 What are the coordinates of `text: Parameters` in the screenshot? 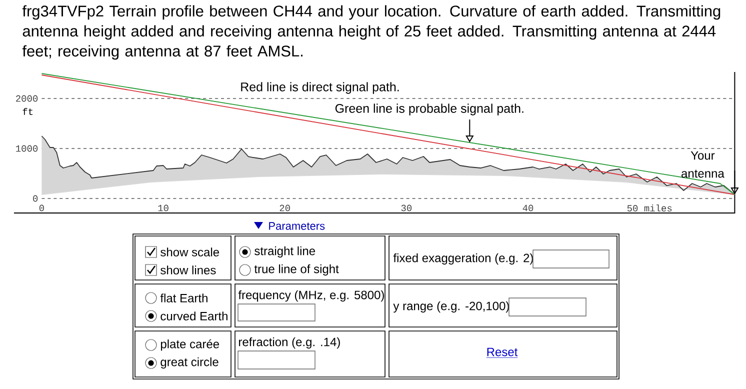 It's located at (297, 226).